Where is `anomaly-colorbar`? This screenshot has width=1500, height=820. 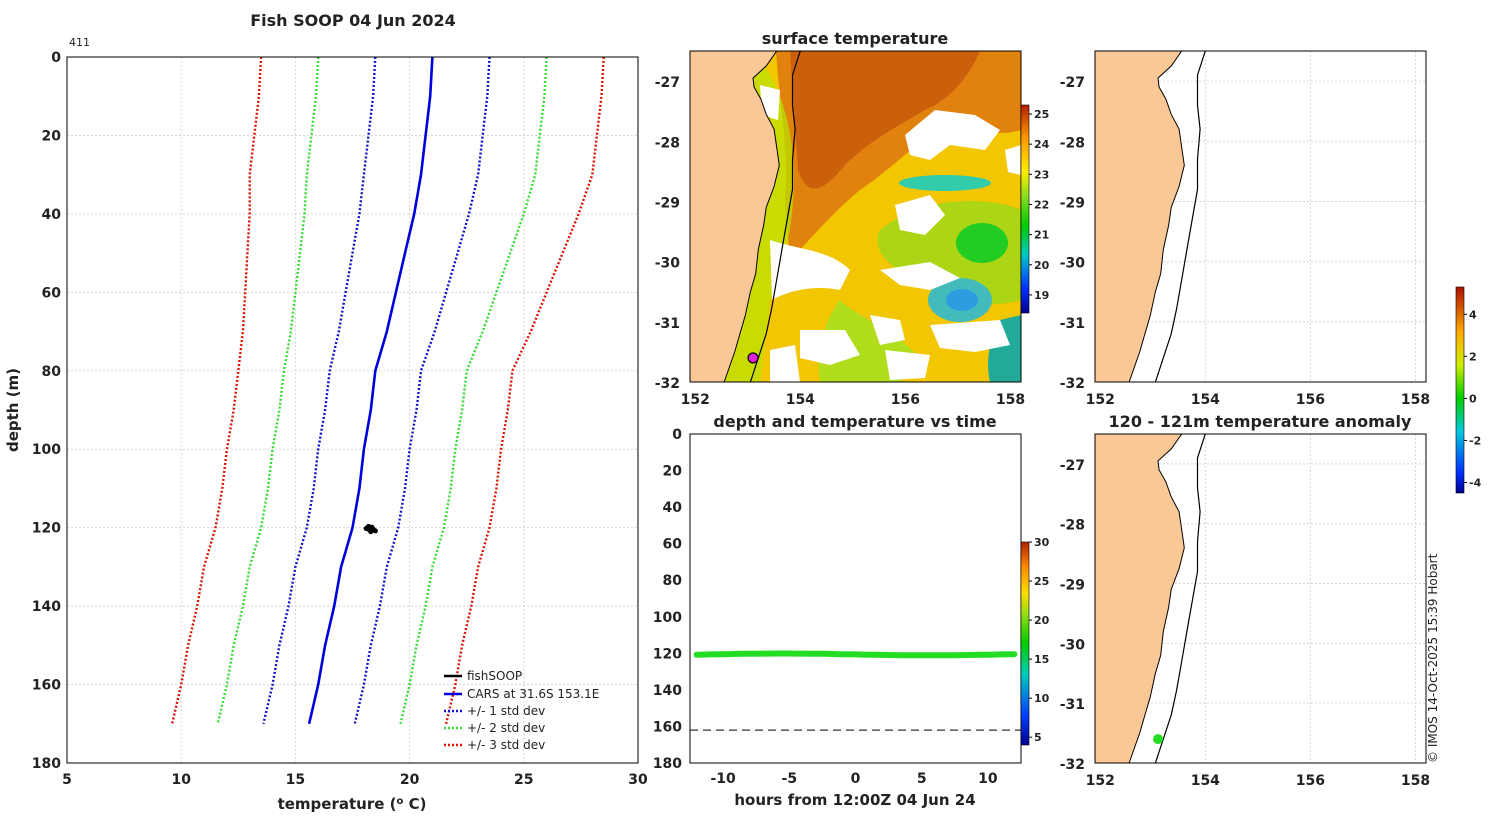
anomaly-colorbar is located at coordinates (1460, 390).